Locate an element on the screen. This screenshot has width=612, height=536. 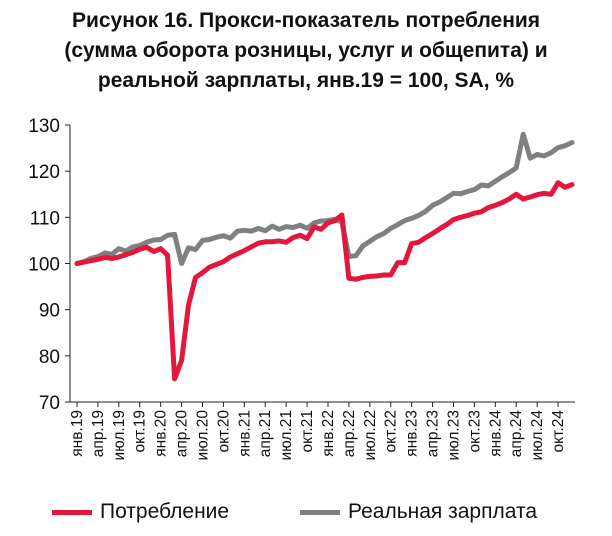
legend-label-real-wage: Реальная зарплата is located at coordinates (443, 511).